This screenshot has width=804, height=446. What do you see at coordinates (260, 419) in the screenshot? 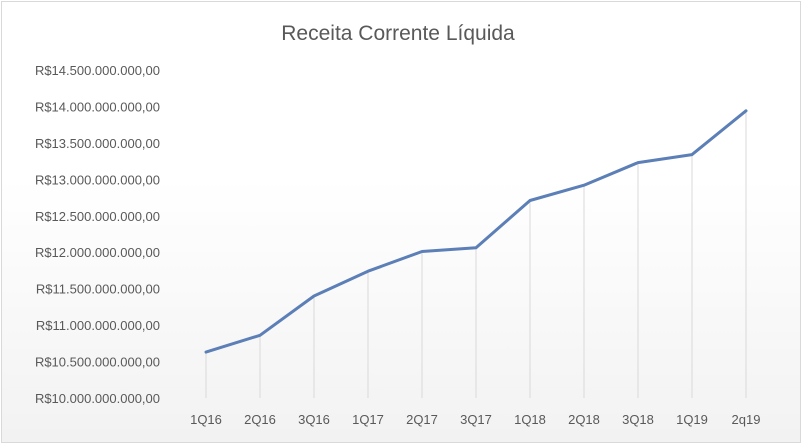
I see `x-tick-label: 2Q16` at bounding box center [260, 419].